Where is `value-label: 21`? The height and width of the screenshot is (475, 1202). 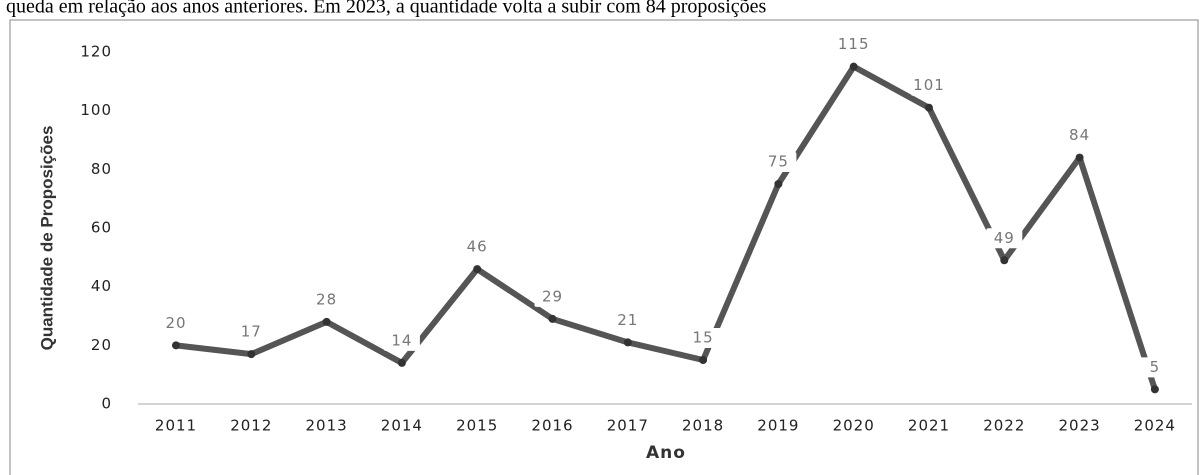
value-label: 21 is located at coordinates (627, 320).